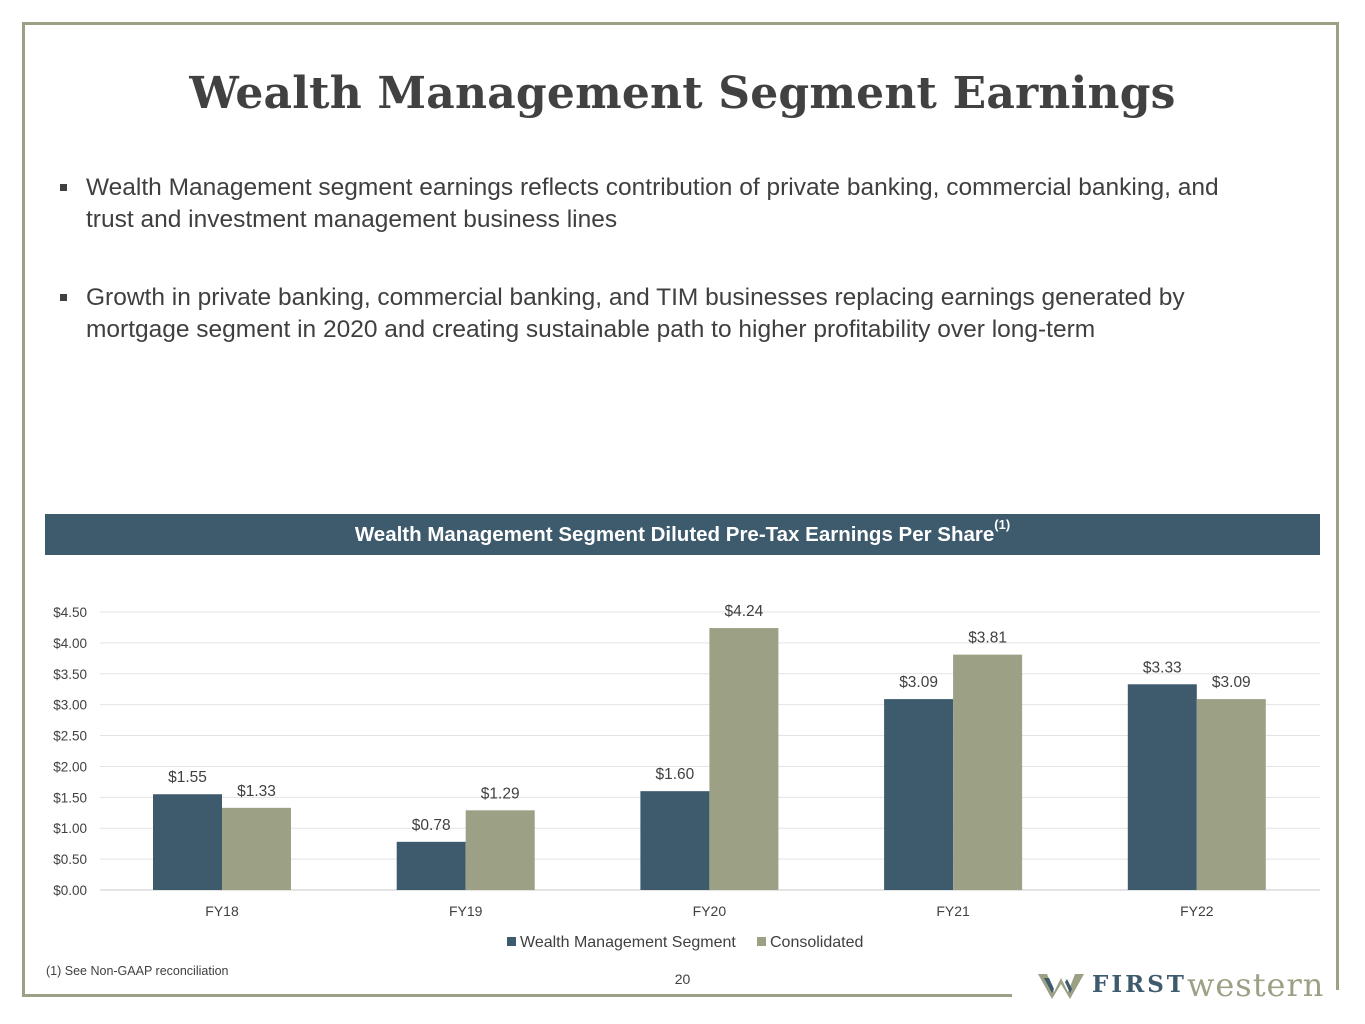 Image resolution: width=1365 pixels, height=1024 pixels. What do you see at coordinates (500, 793) in the screenshot?
I see `bar-value-label: $1.29` at bounding box center [500, 793].